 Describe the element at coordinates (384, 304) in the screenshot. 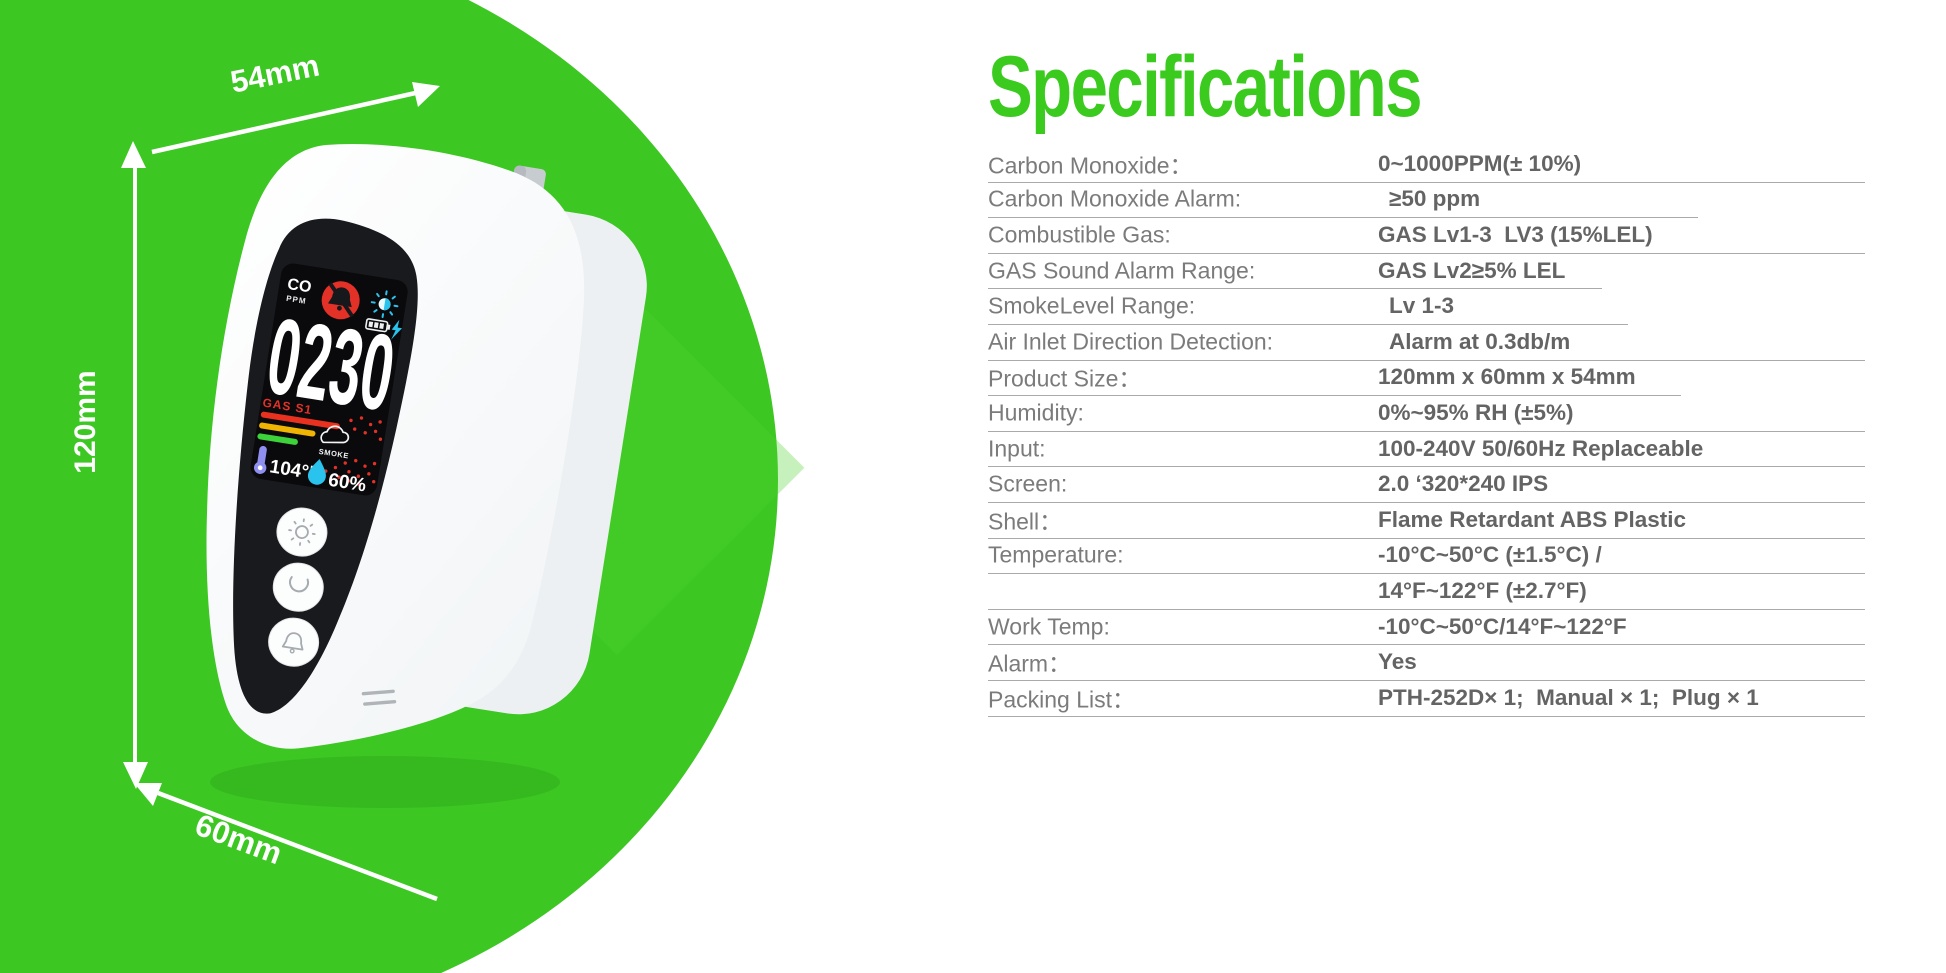

I see `brightness-icon` at that location.